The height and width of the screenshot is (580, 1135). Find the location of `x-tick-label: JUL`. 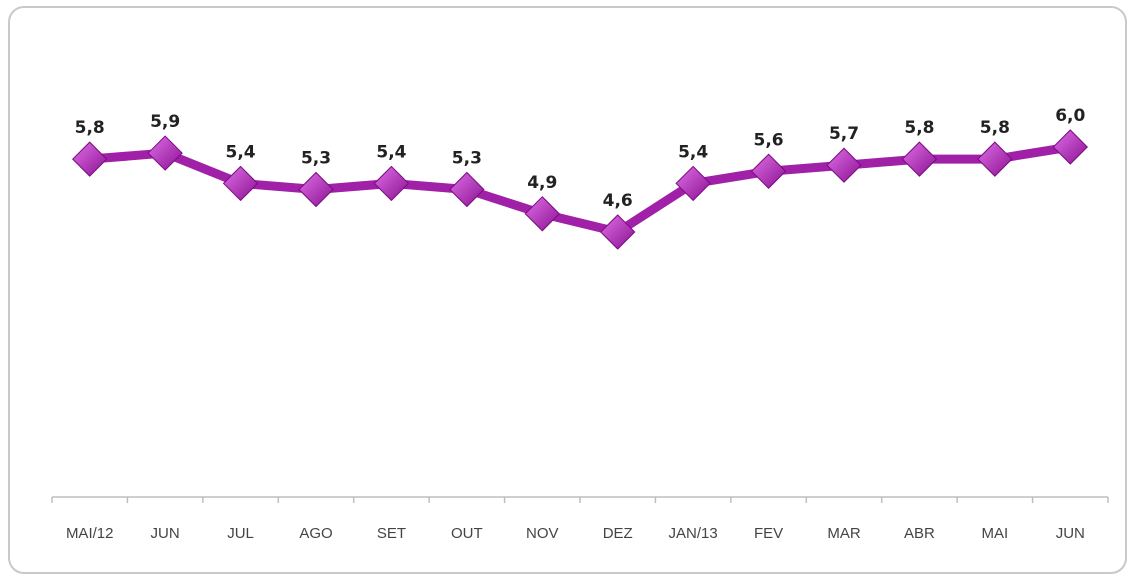

x-tick-label: JUL is located at coordinates (240, 533).